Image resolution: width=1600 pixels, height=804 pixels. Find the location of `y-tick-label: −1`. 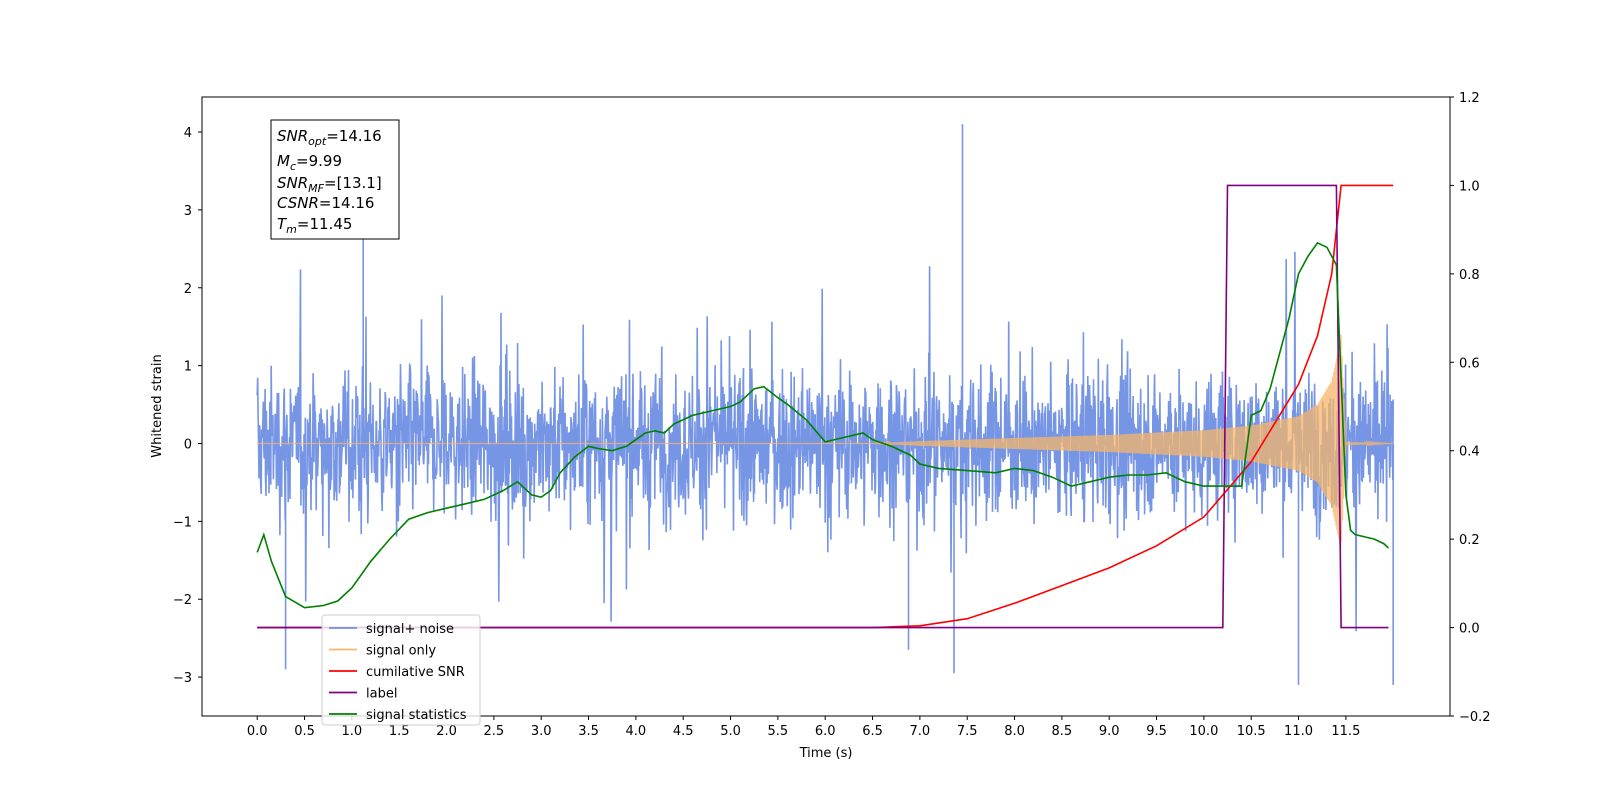

y-tick-label: −1 is located at coordinates (182, 522).